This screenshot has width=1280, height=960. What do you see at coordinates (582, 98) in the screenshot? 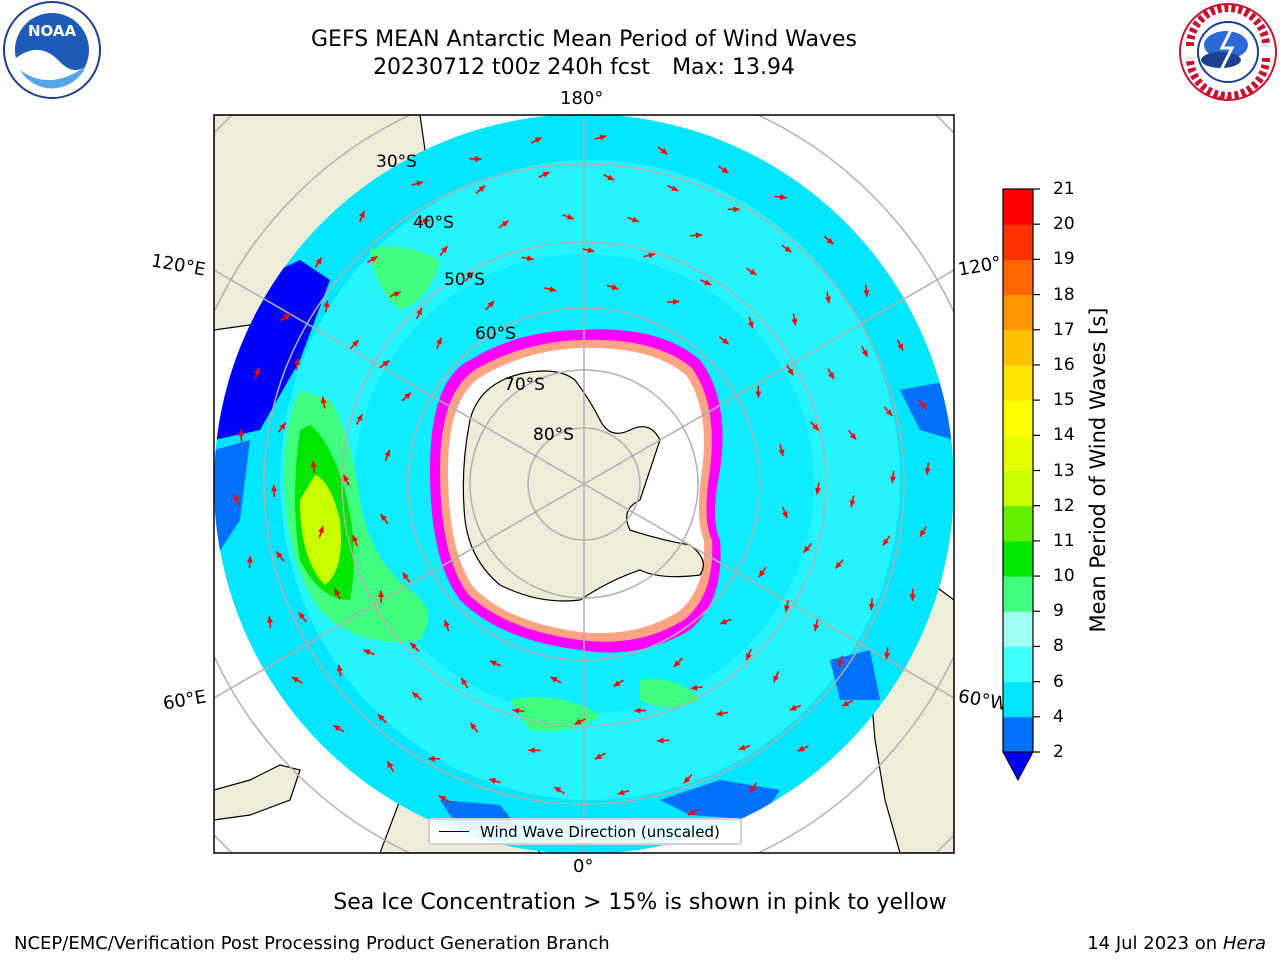
I see `lon-label-180: 180°` at bounding box center [582, 98].